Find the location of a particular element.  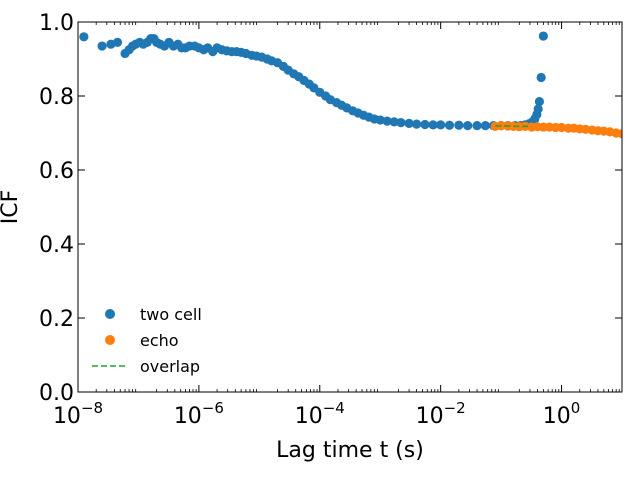

y-tick-label: 0.4 is located at coordinates (56, 245).